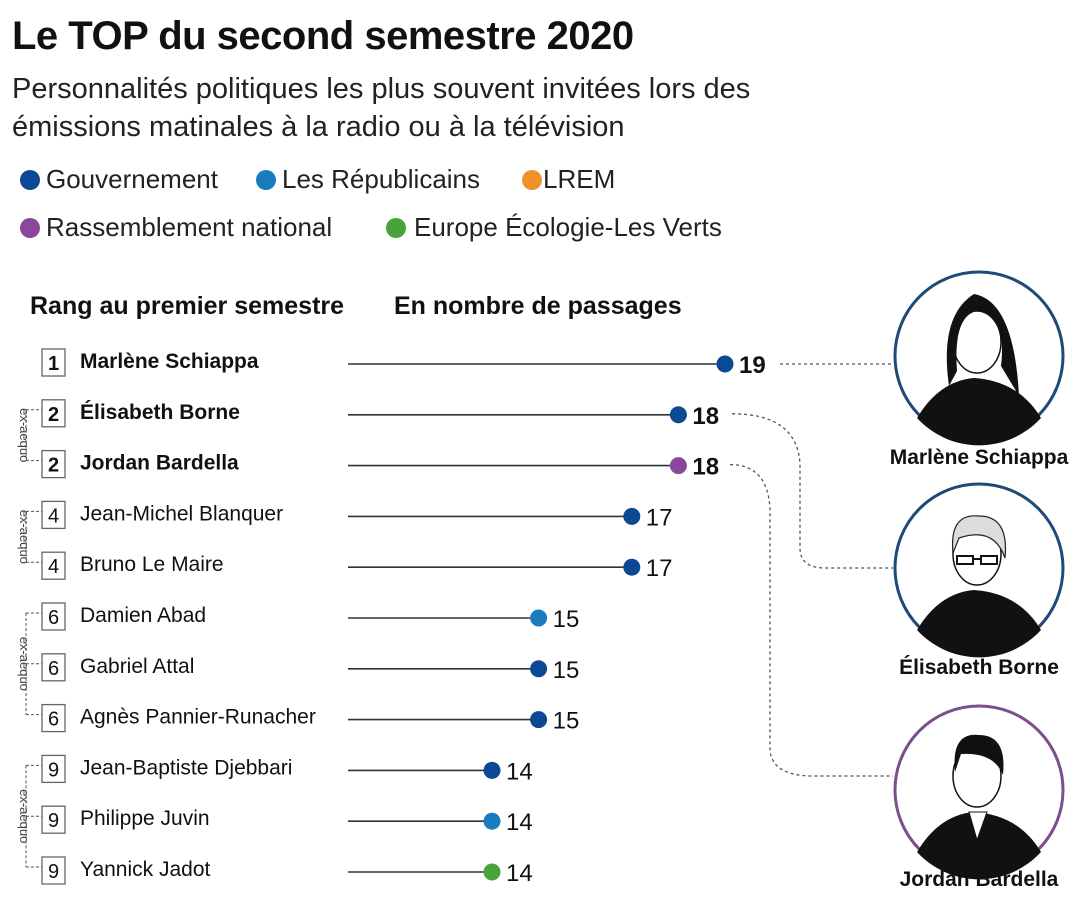 This screenshot has height=910, width=1080. I want to click on politician-name: Jordan Bardella, so click(159, 463).